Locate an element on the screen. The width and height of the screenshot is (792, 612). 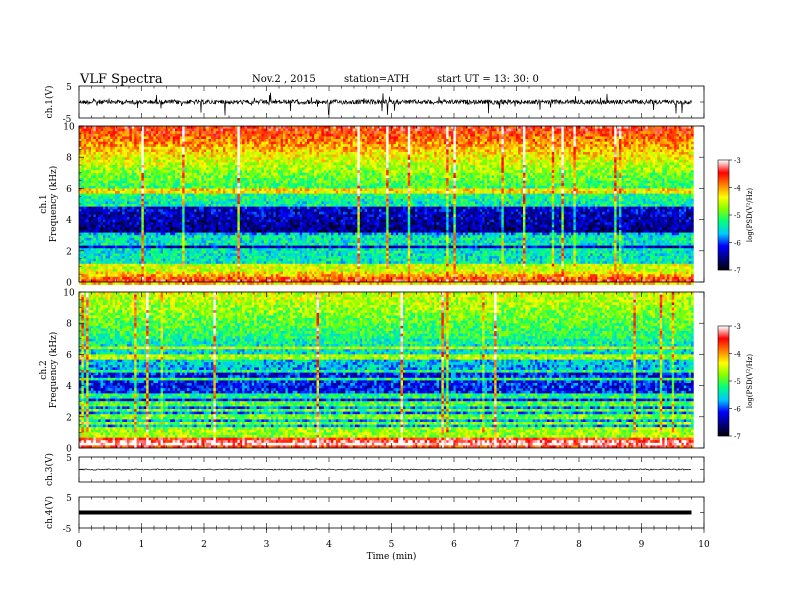
ch2-spectrogram-colorbar-tick-label: -3 is located at coordinates (737, 327).